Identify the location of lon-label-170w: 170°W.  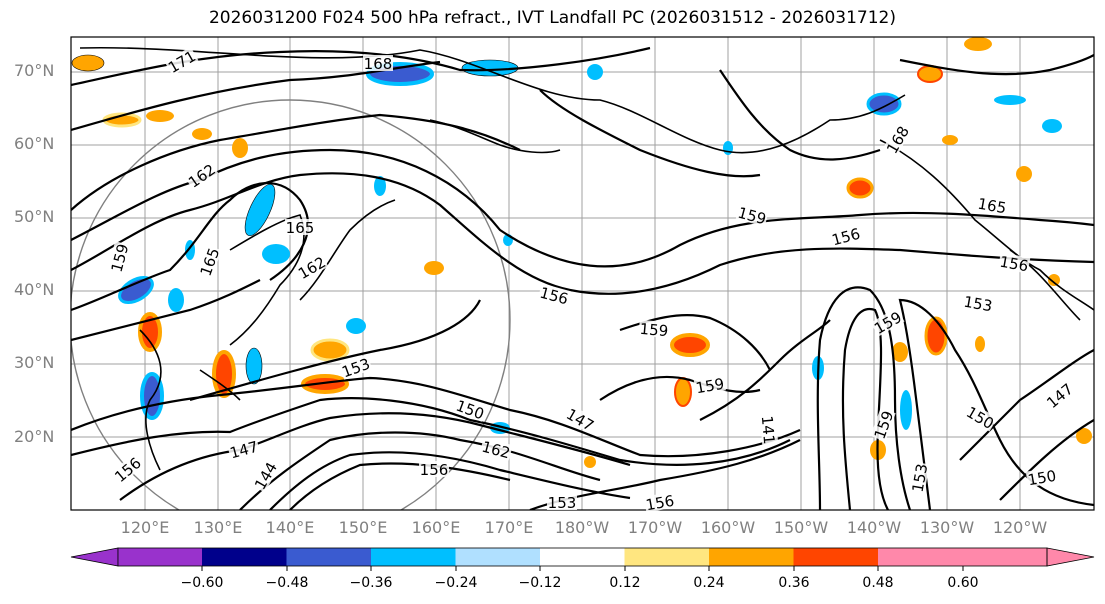
(655, 527).